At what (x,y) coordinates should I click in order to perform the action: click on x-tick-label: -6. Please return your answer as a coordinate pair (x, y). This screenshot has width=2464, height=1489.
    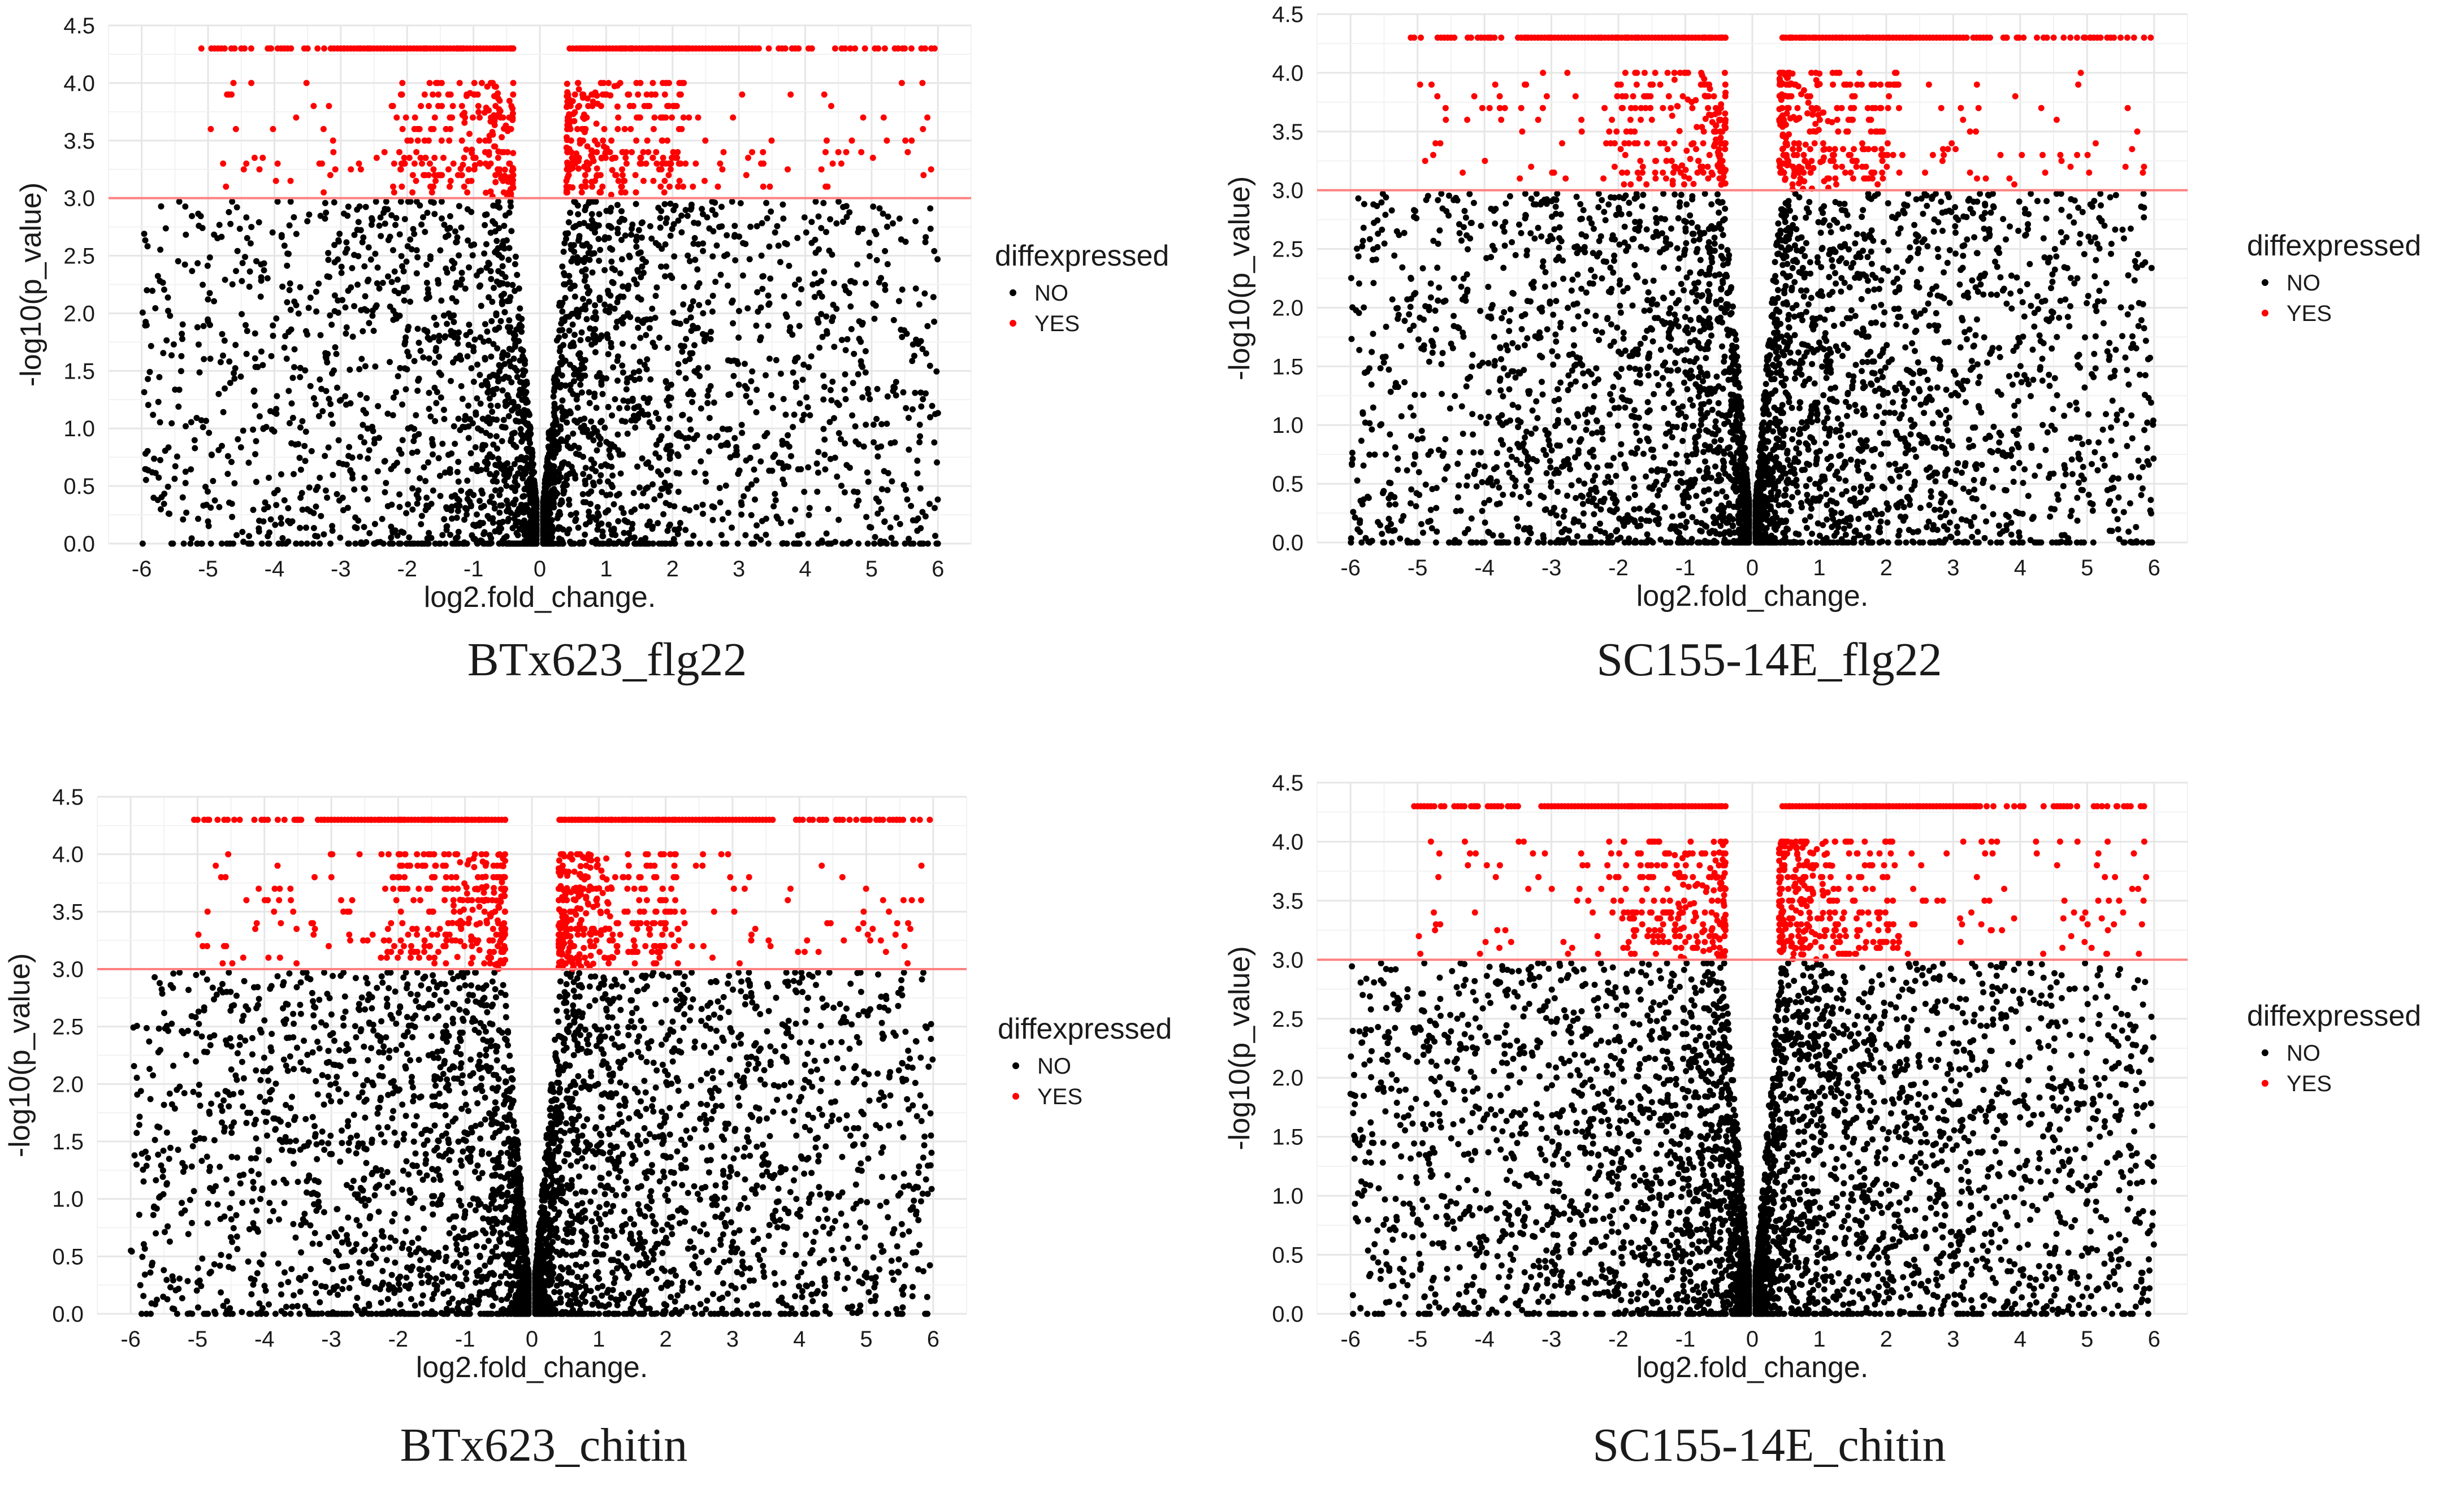
    Looking at the image, I should click on (1350, 567).